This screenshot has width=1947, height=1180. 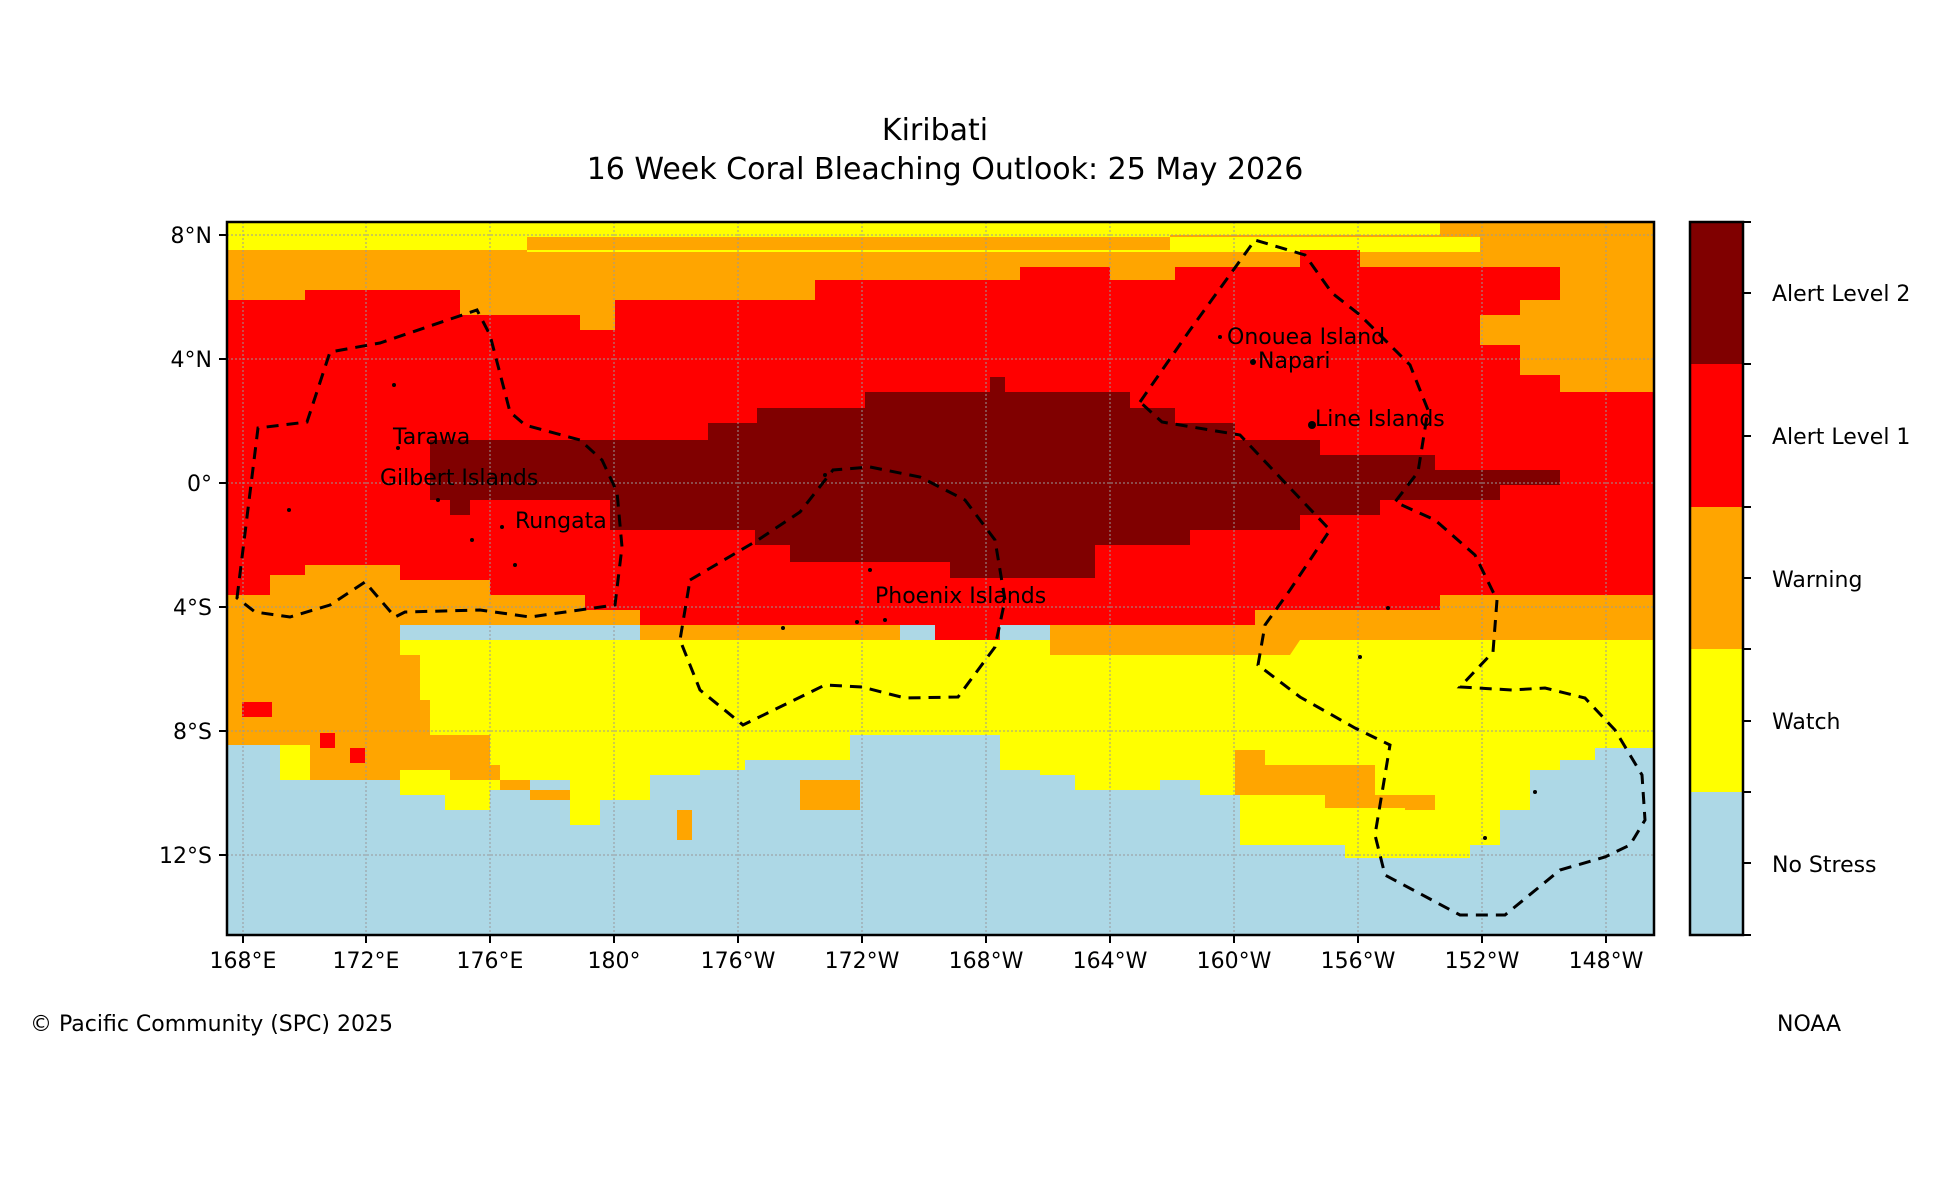 I want to click on zone-warning-se, so click(x=1320, y=779).